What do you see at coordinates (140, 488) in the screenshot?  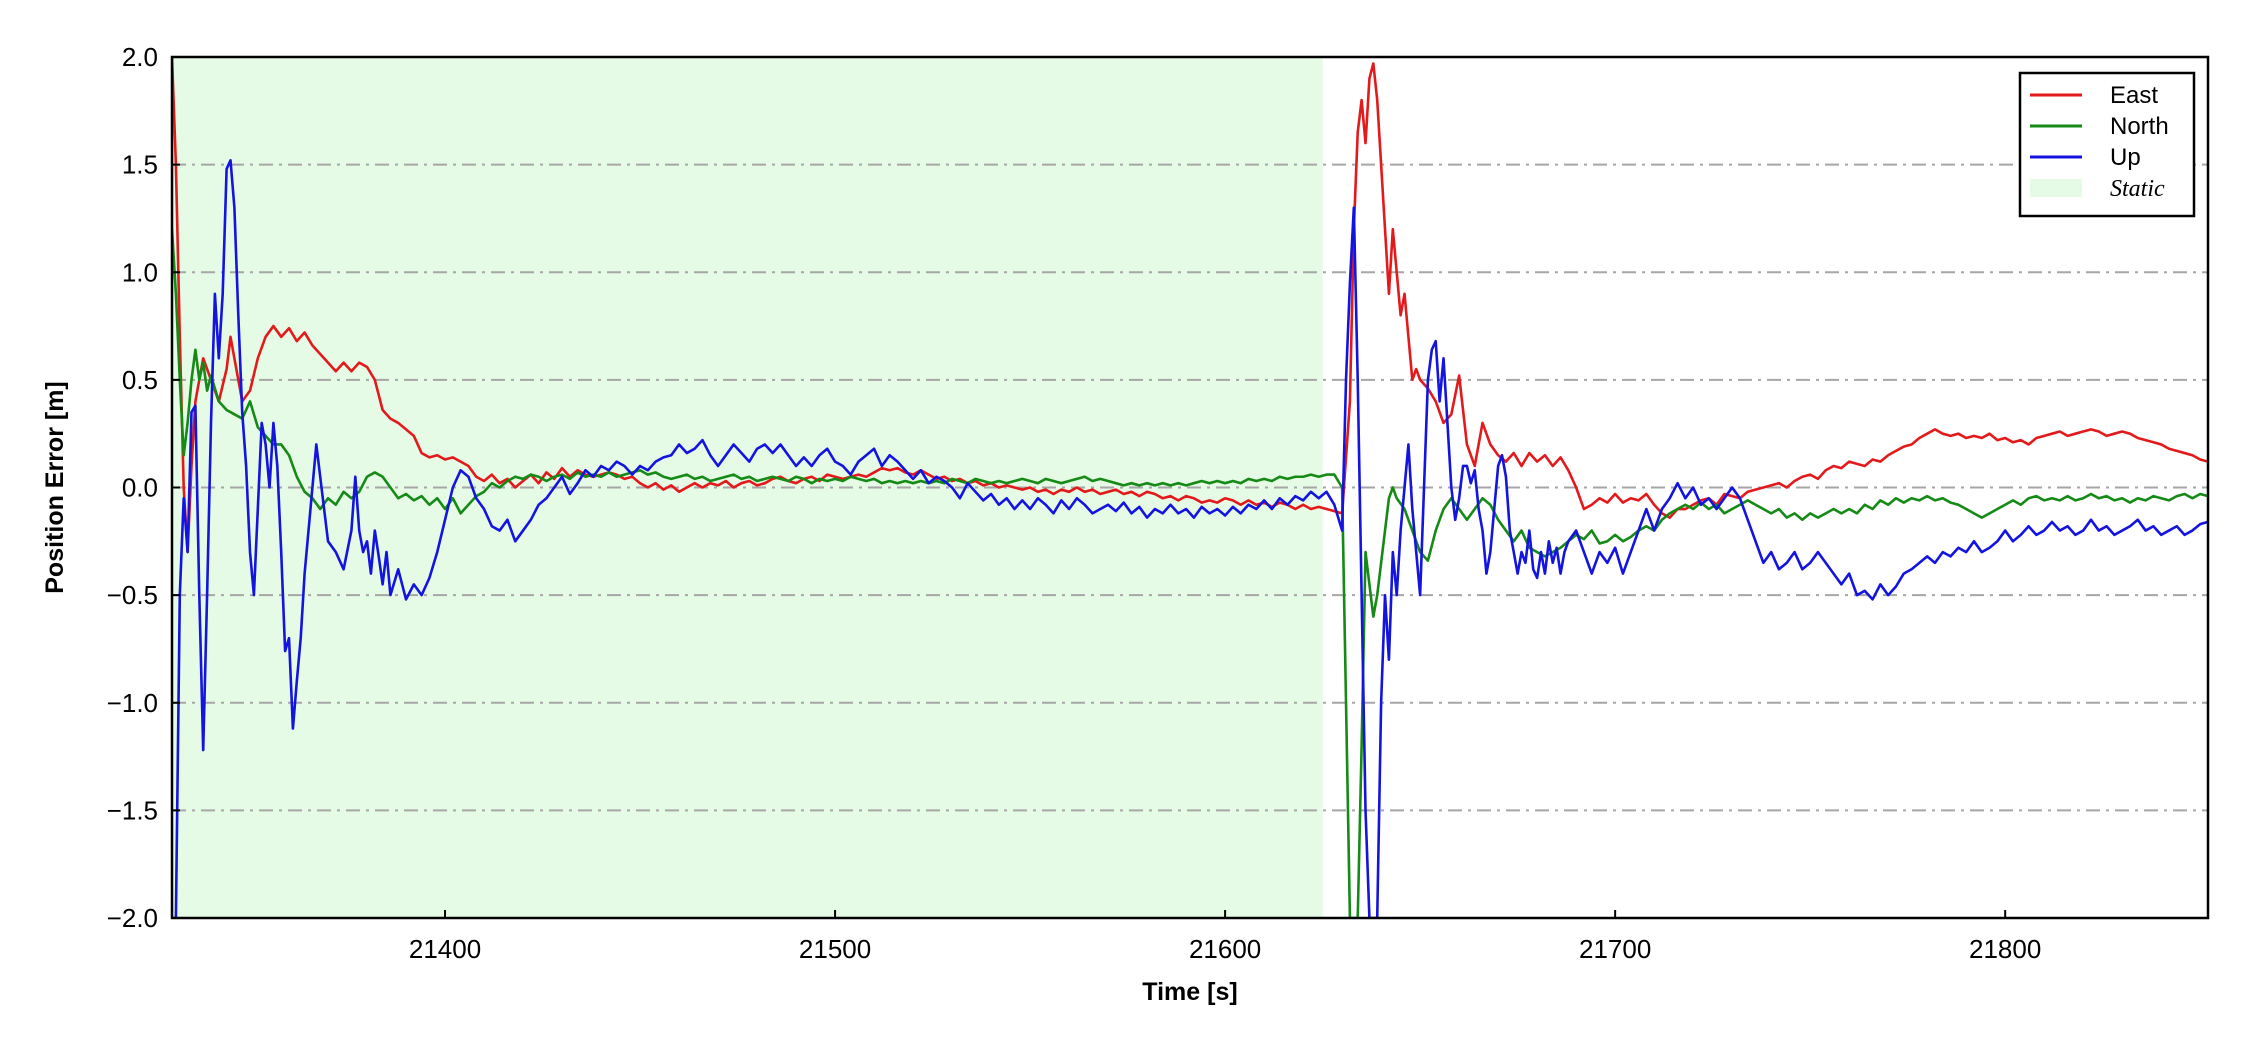 I see `y-tick-label: 0.0` at bounding box center [140, 488].